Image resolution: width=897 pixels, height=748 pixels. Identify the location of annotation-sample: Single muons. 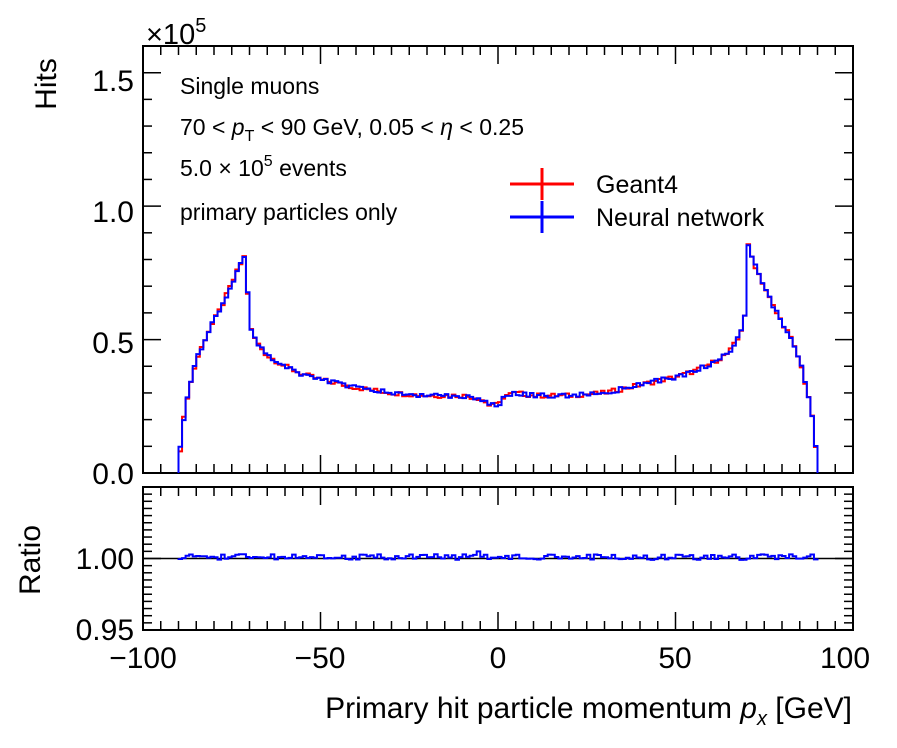
(249, 86).